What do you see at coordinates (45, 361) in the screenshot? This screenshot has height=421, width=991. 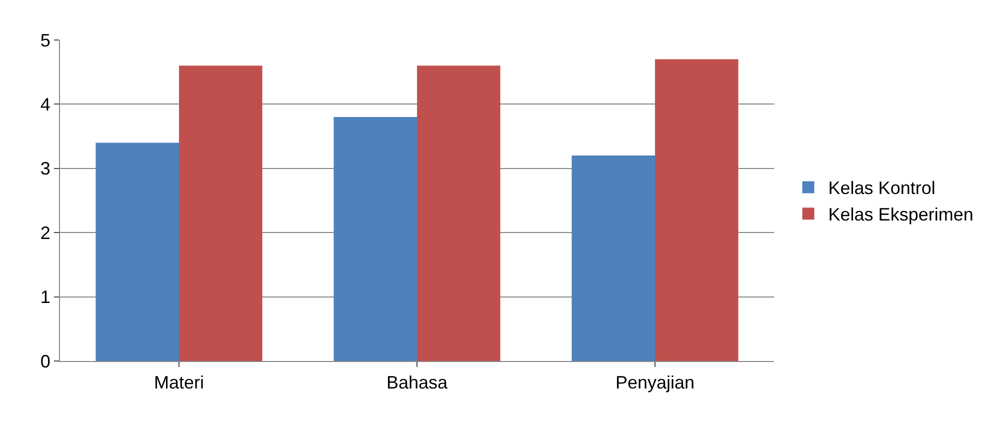 I see `y-tick-label: 0` at bounding box center [45, 361].